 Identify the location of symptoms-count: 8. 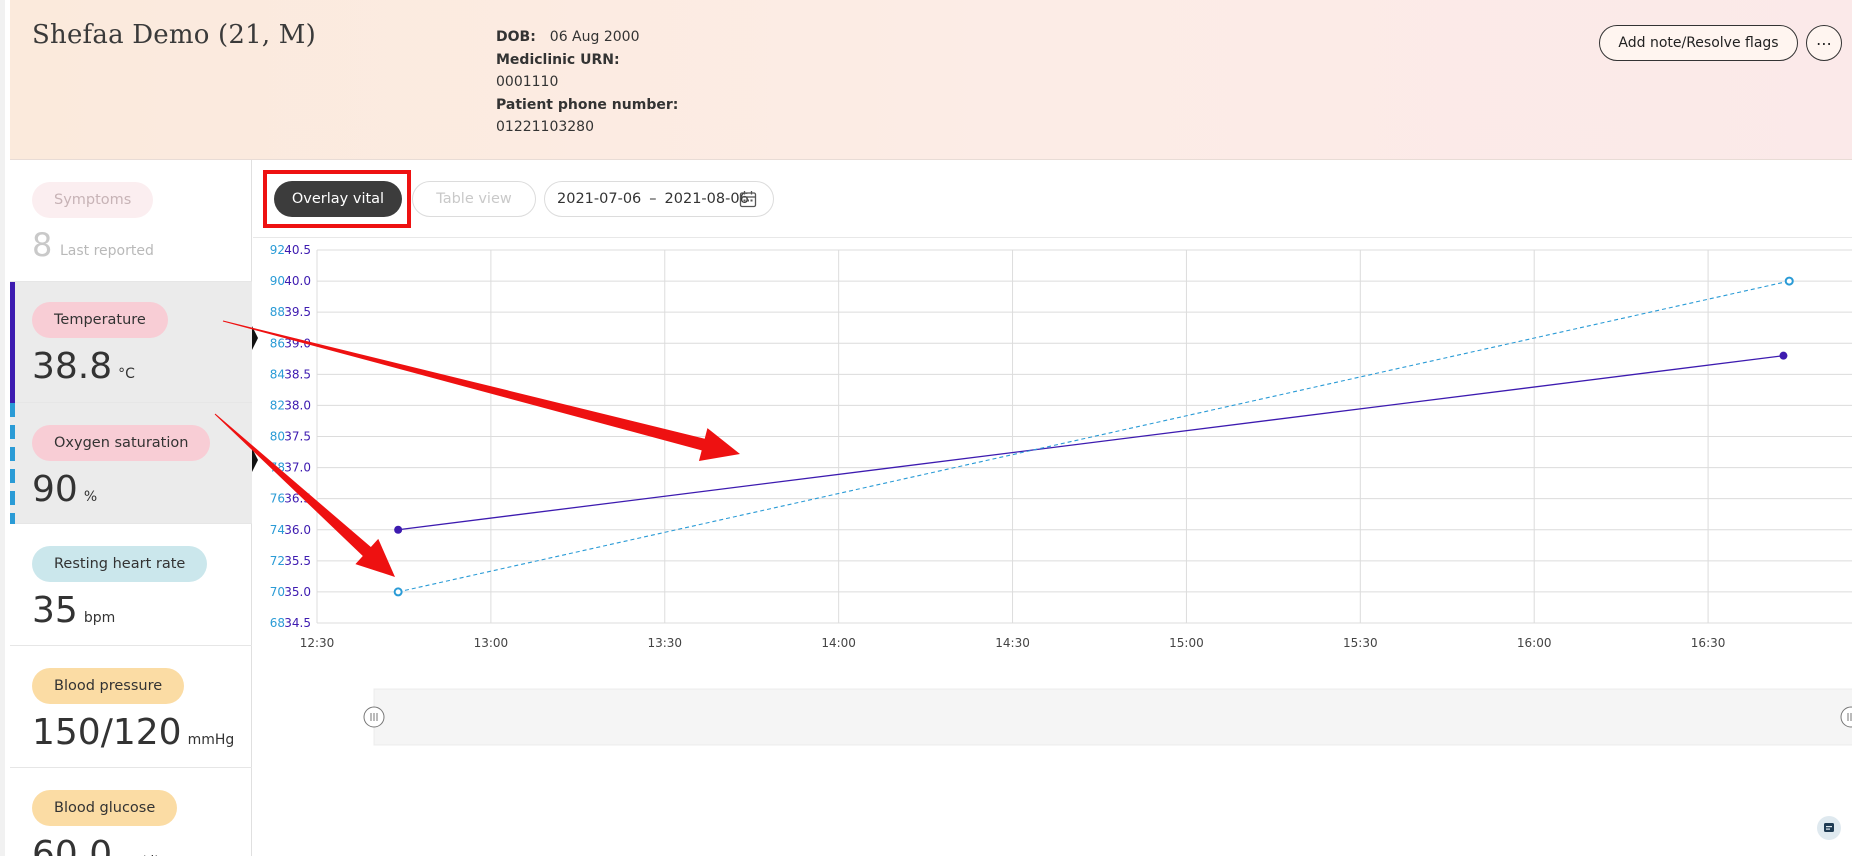
(42, 245).